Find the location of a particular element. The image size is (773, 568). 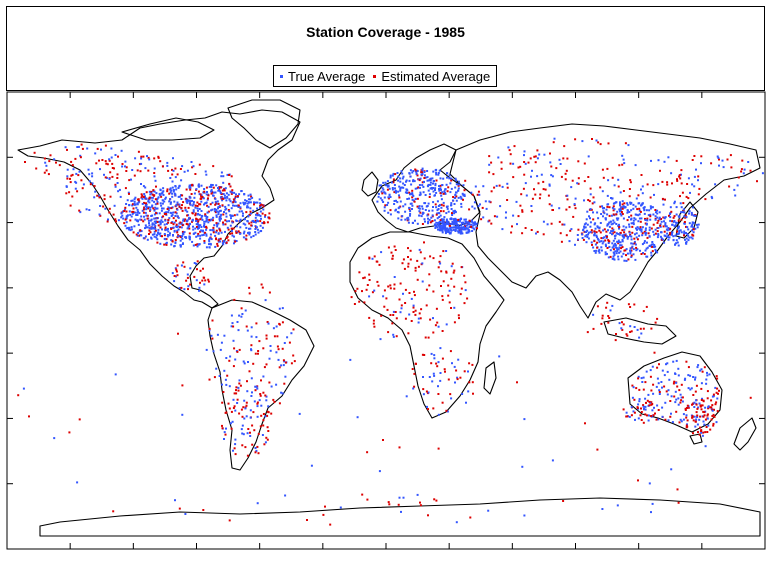

legend-item-estimated-average: Estimated Average is located at coordinates (431, 76).